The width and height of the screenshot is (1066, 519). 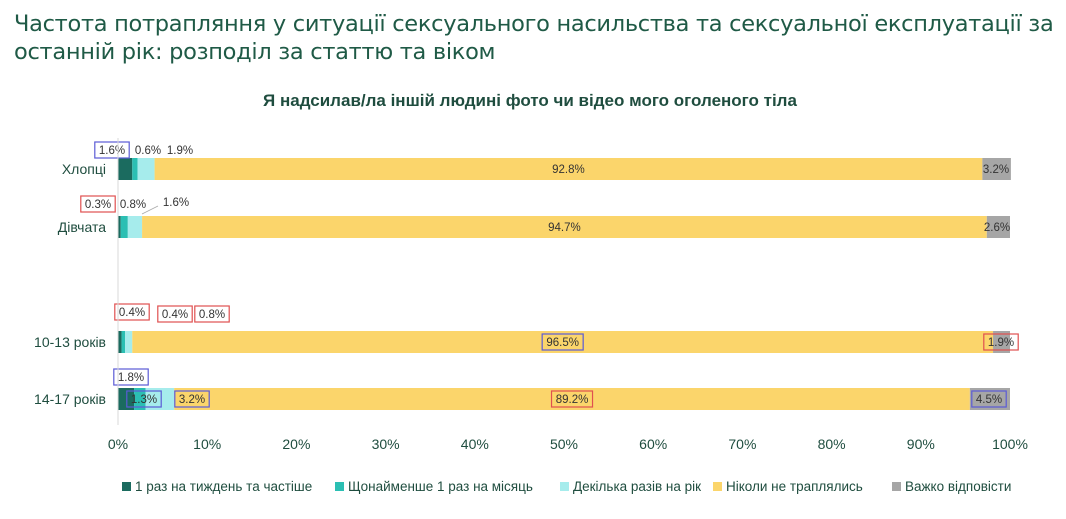 What do you see at coordinates (124, 342) in the screenshot?
I see `bar-10-13-років-s2` at bounding box center [124, 342].